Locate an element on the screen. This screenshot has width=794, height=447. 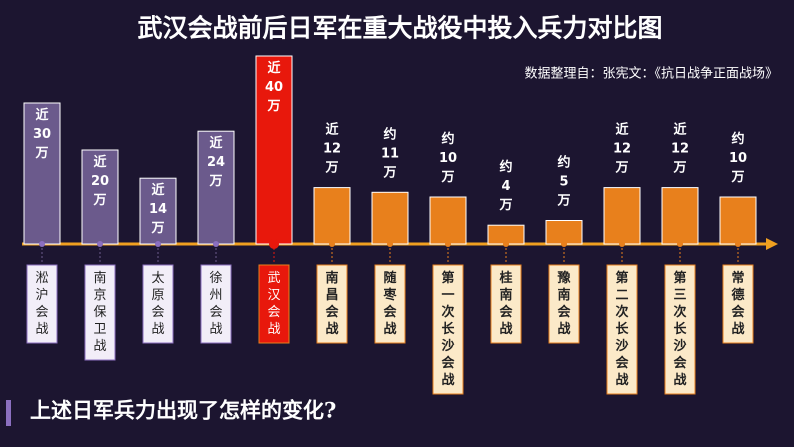
value-label: 近 30 万 is located at coordinates (42, 134).